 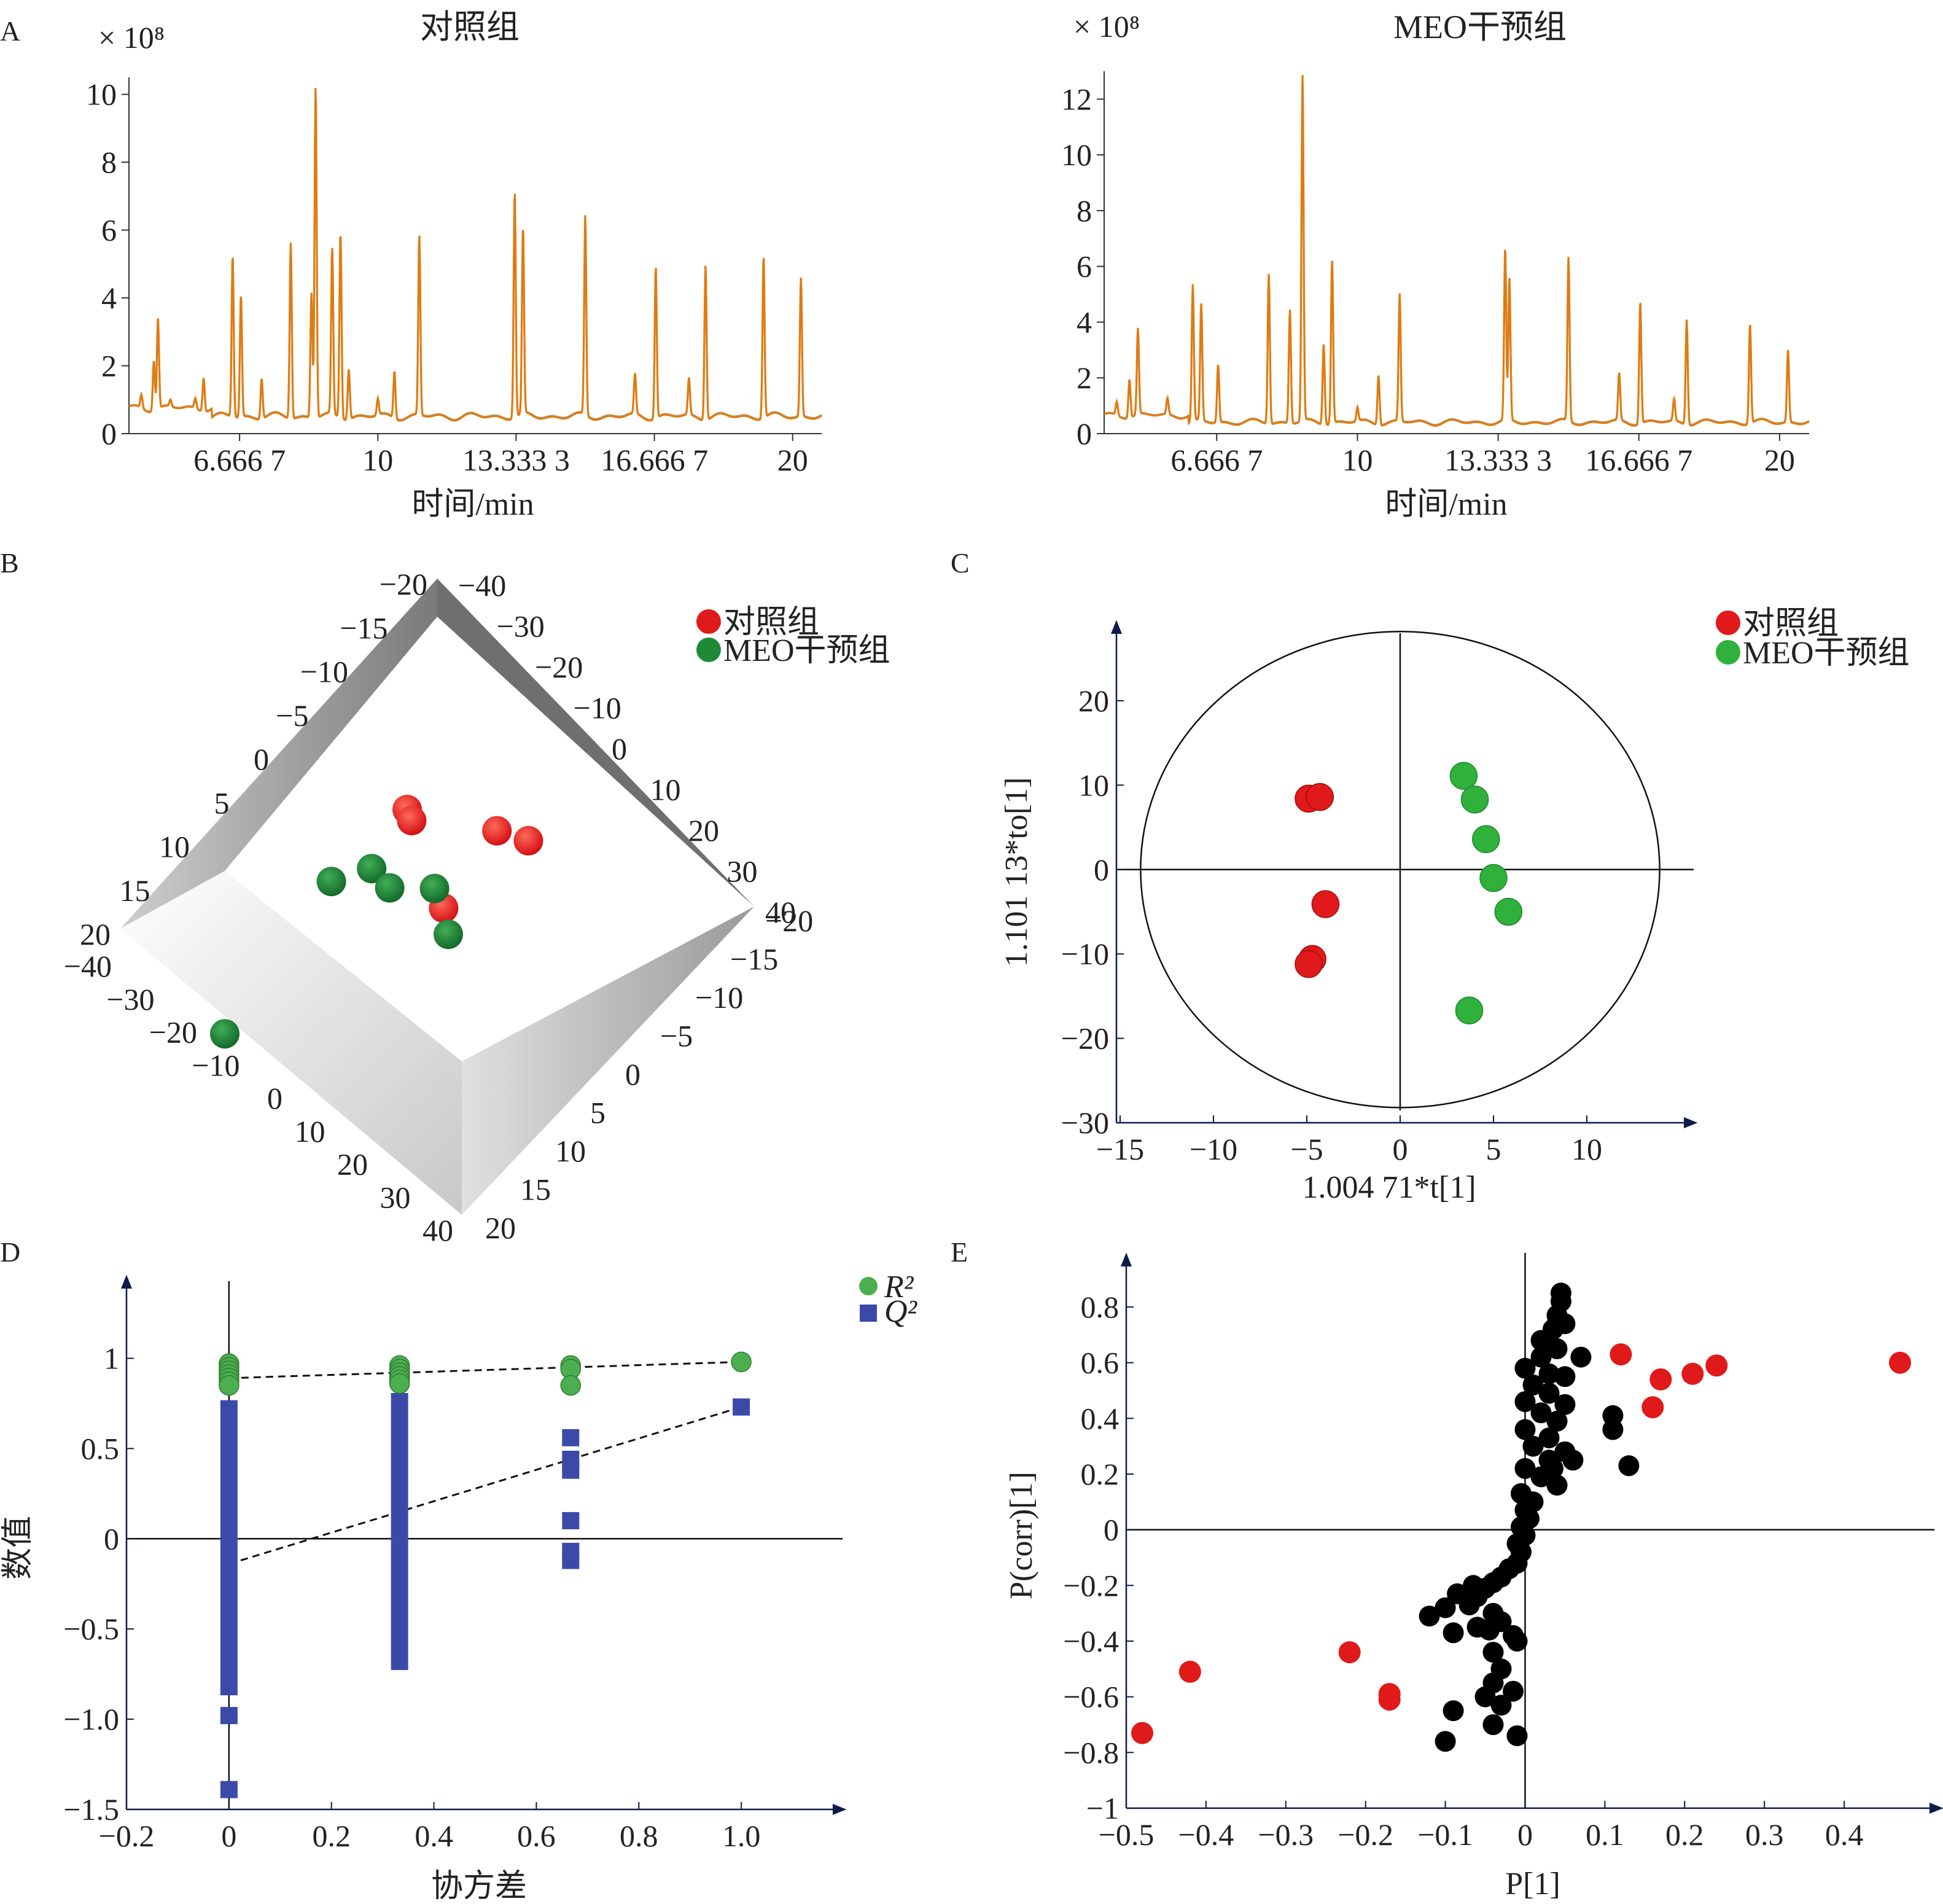 I want to click on x-tick-label: 0.4, so click(x=1844, y=1834).